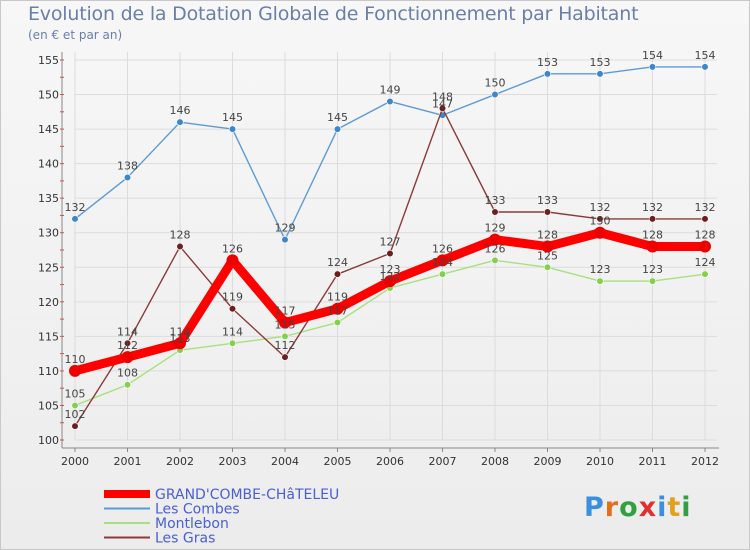 The image size is (750, 550). I want to click on x-tick-label: 2011, so click(653, 461).